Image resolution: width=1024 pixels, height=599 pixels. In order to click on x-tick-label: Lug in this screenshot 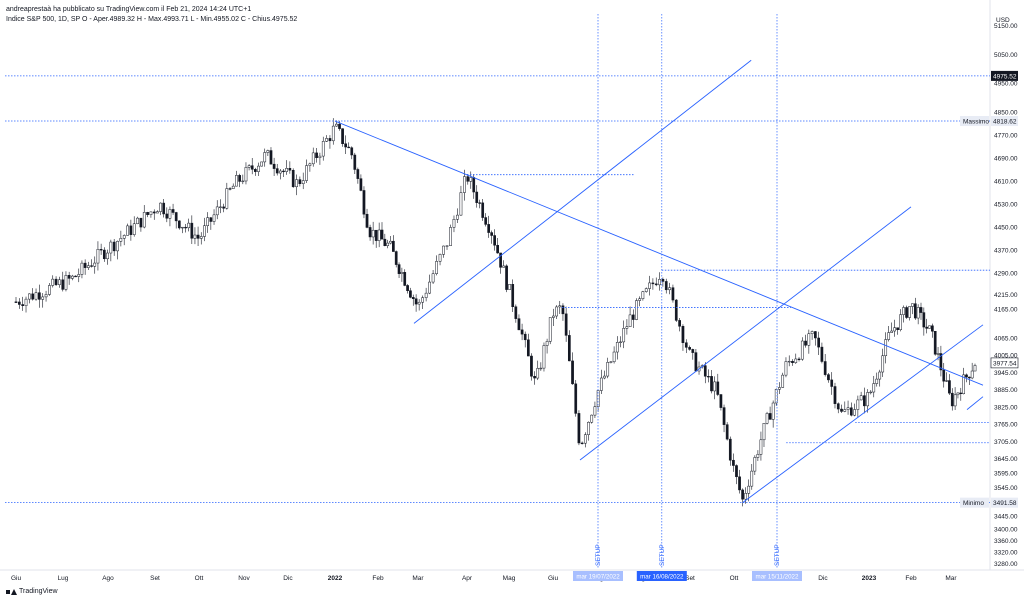, I will do `click(63, 578)`.